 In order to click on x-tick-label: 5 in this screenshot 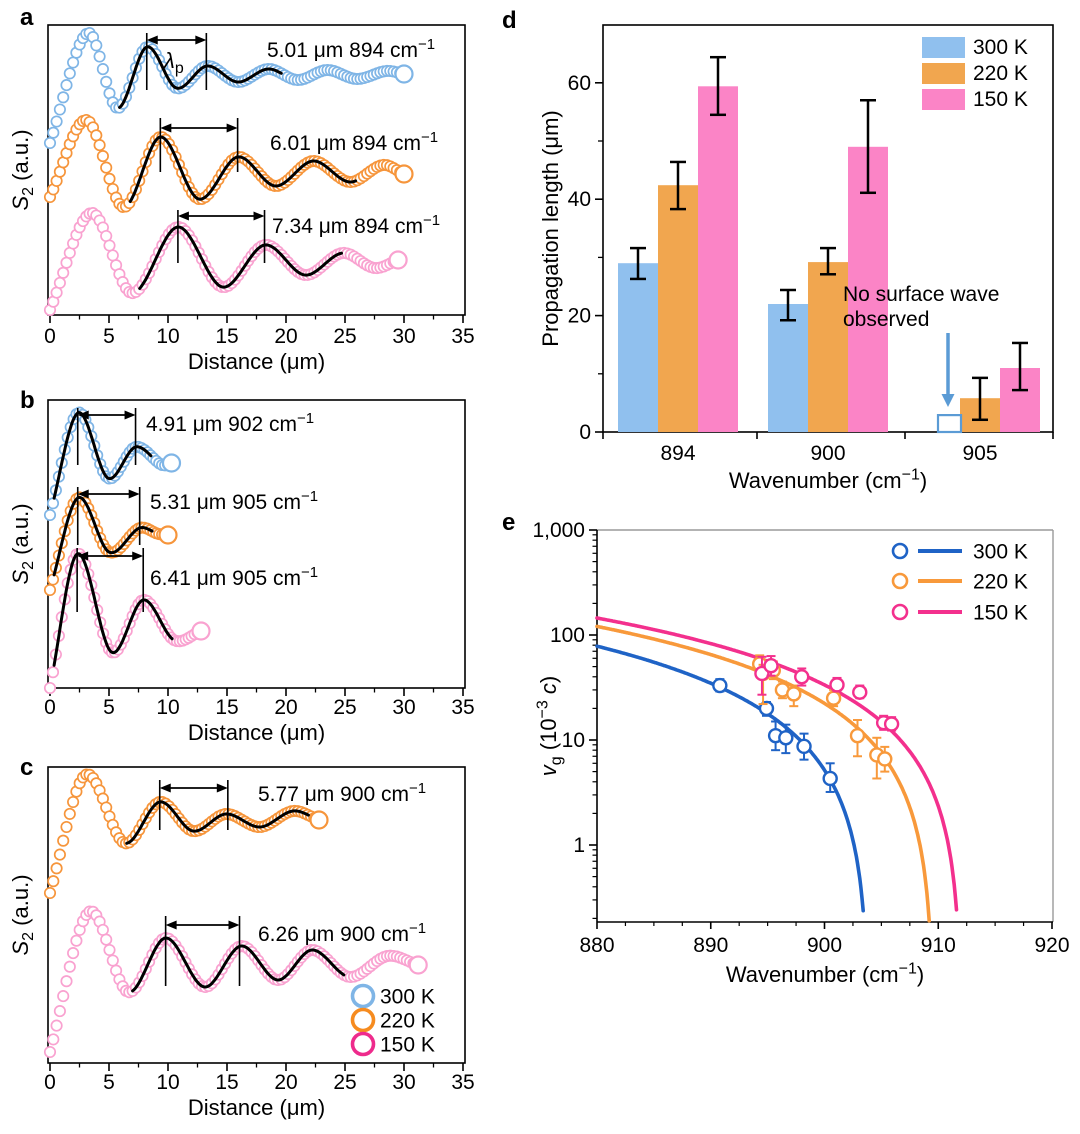, I will do `click(109, 707)`.